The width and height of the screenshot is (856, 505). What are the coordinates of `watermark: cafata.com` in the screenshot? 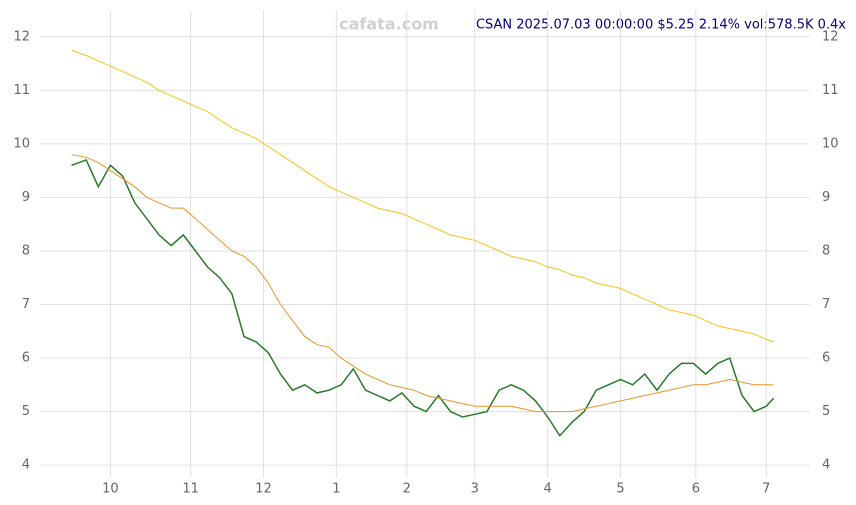 It's located at (389, 24).